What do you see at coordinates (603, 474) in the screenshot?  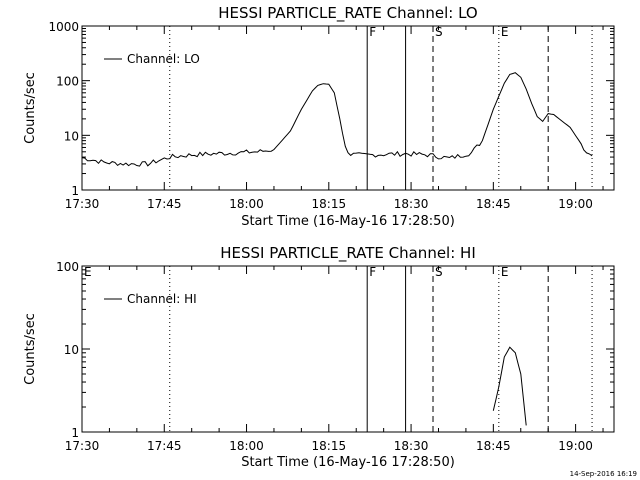 I see `print-timestamp: 14-Sep-2016 16:19` at bounding box center [603, 474].